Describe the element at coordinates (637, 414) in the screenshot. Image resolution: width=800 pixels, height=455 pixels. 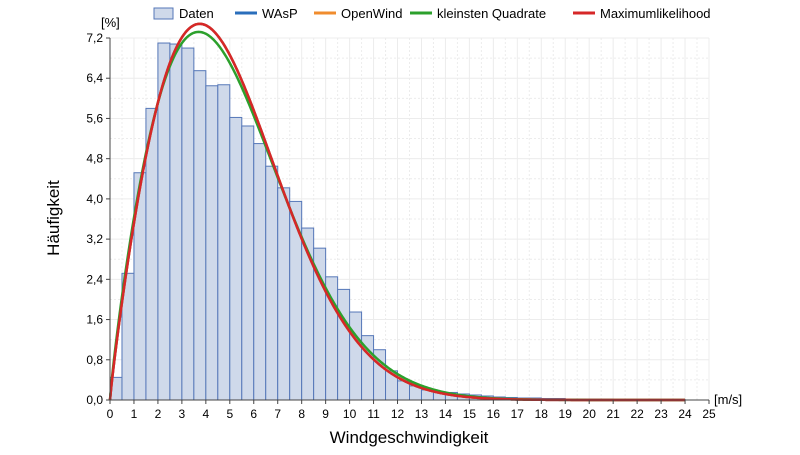
I see `x-tick-label: 22` at that location.